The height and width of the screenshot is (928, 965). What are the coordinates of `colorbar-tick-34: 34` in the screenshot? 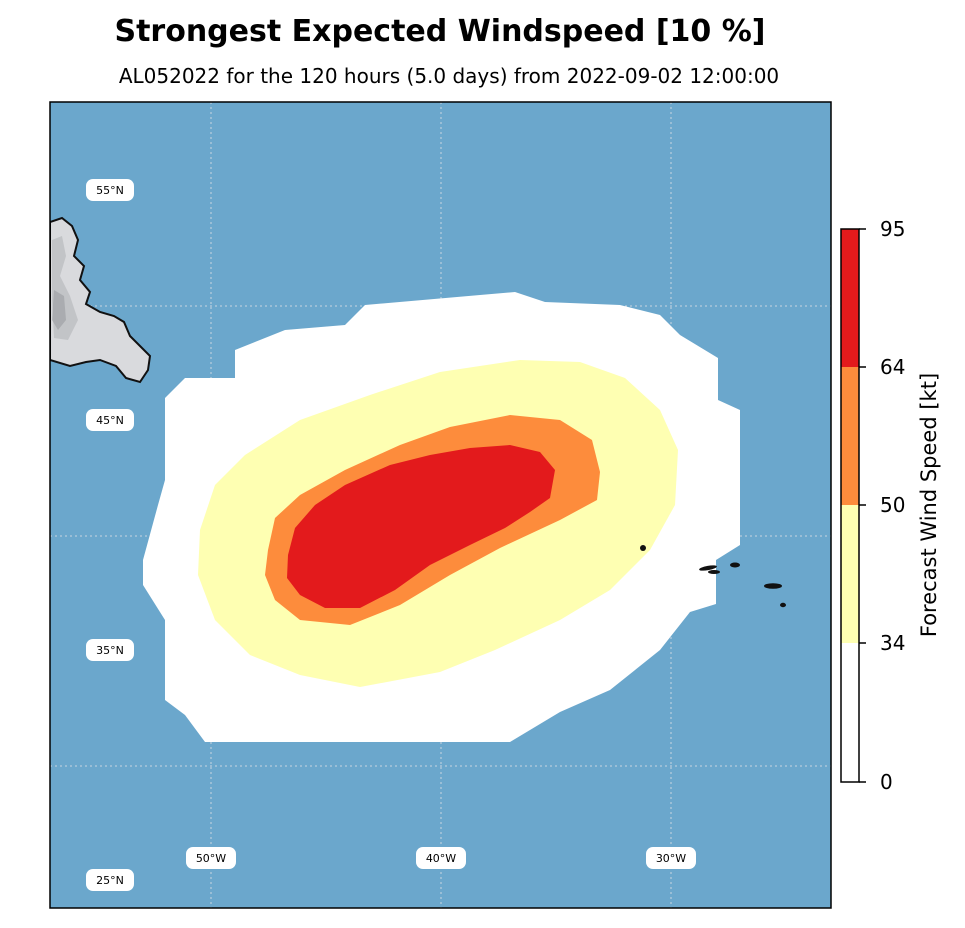 It's located at (893, 643).